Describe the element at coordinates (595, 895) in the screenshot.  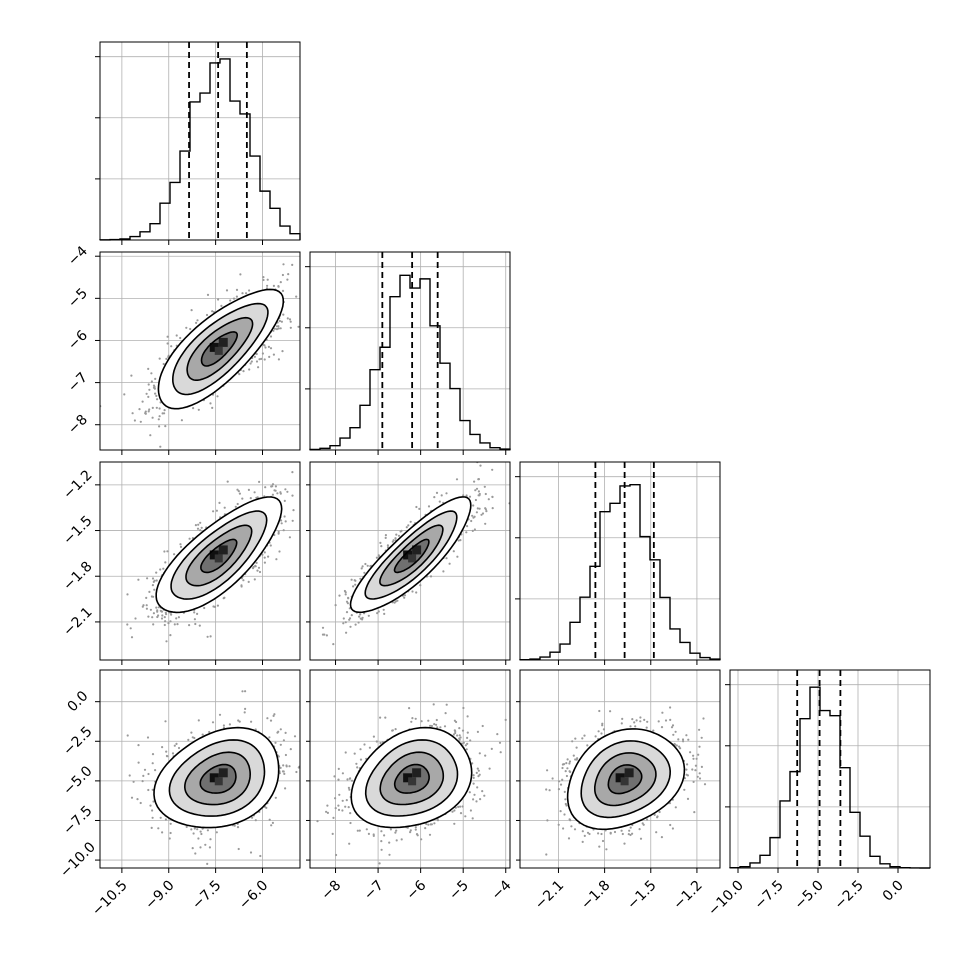
I see `x-tick-label: −1.8` at that location.